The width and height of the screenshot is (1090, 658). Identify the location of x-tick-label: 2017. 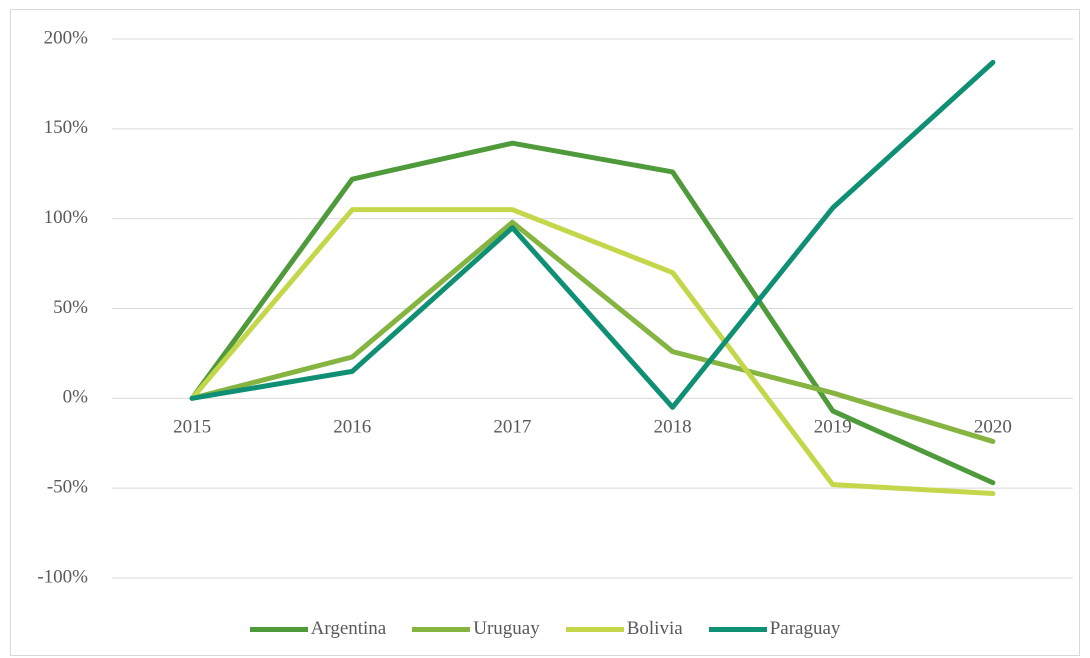
(512, 427).